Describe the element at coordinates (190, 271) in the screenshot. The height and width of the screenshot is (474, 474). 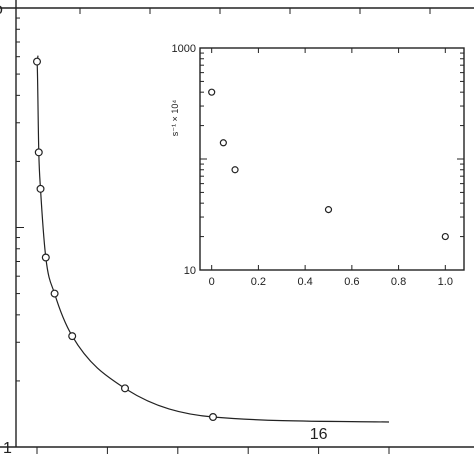
I see `inset-y-tick-label: 10` at that location.